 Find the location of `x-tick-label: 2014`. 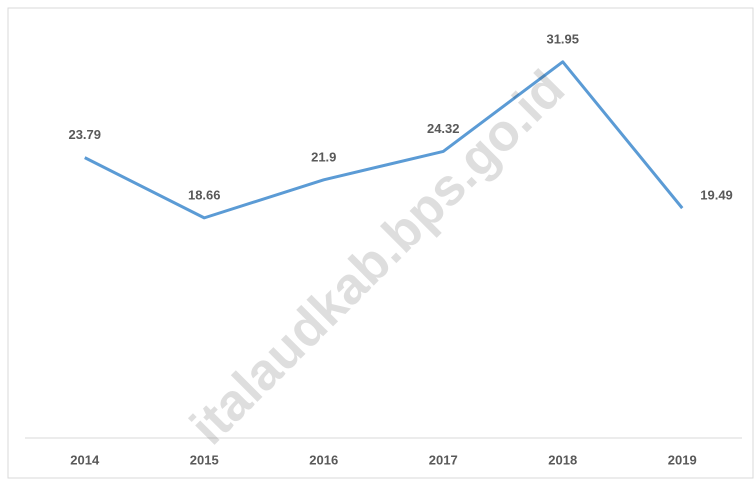

x-tick-label: 2014 is located at coordinates (85, 459).